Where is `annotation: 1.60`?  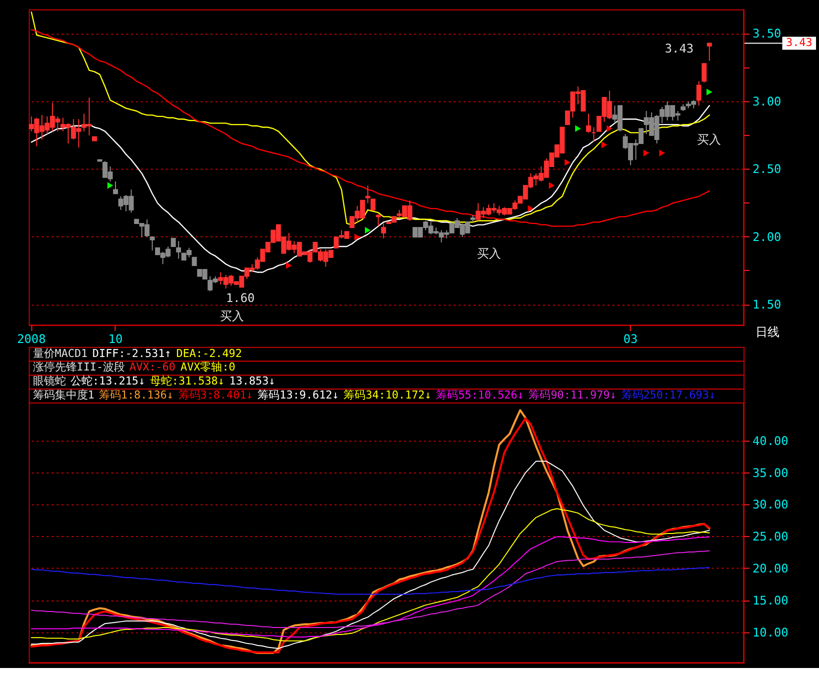
annotation: 1.60 is located at coordinates (240, 297).